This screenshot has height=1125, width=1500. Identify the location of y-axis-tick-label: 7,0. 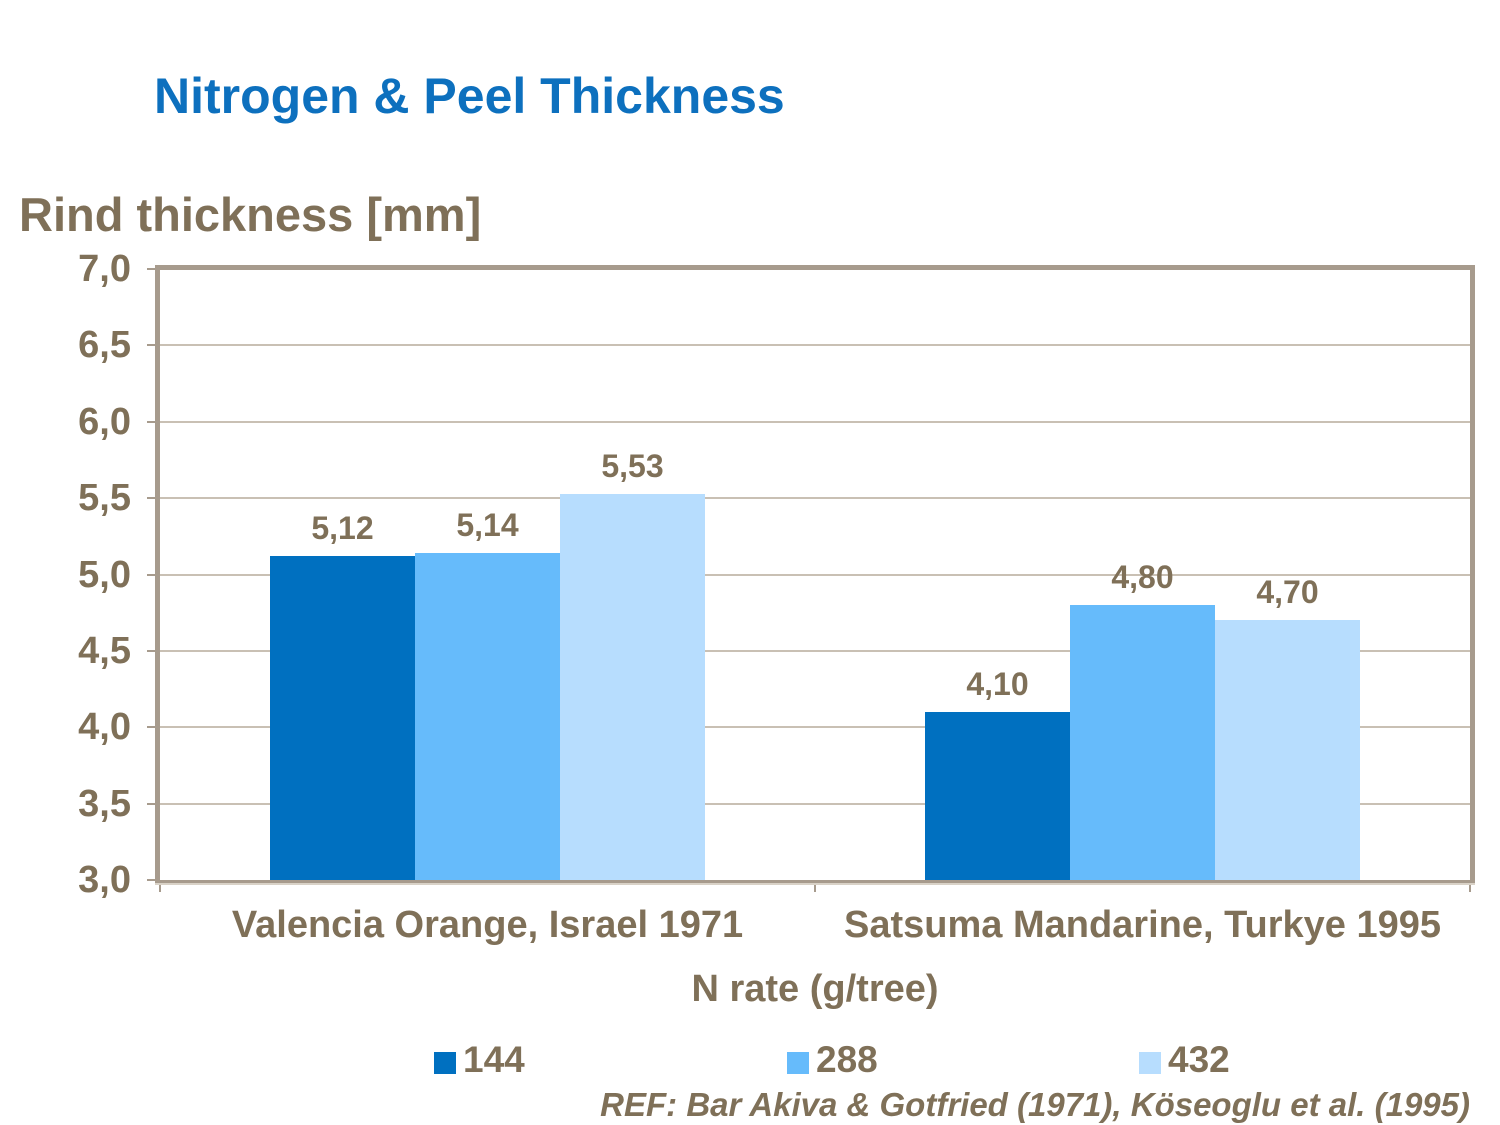
(104, 269).